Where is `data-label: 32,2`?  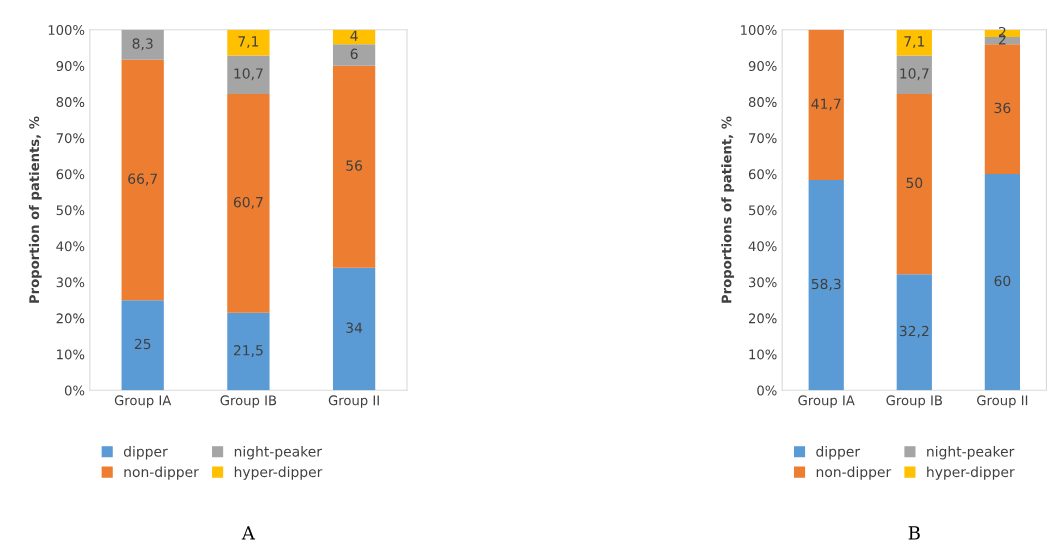
data-label: 32,2 is located at coordinates (914, 331).